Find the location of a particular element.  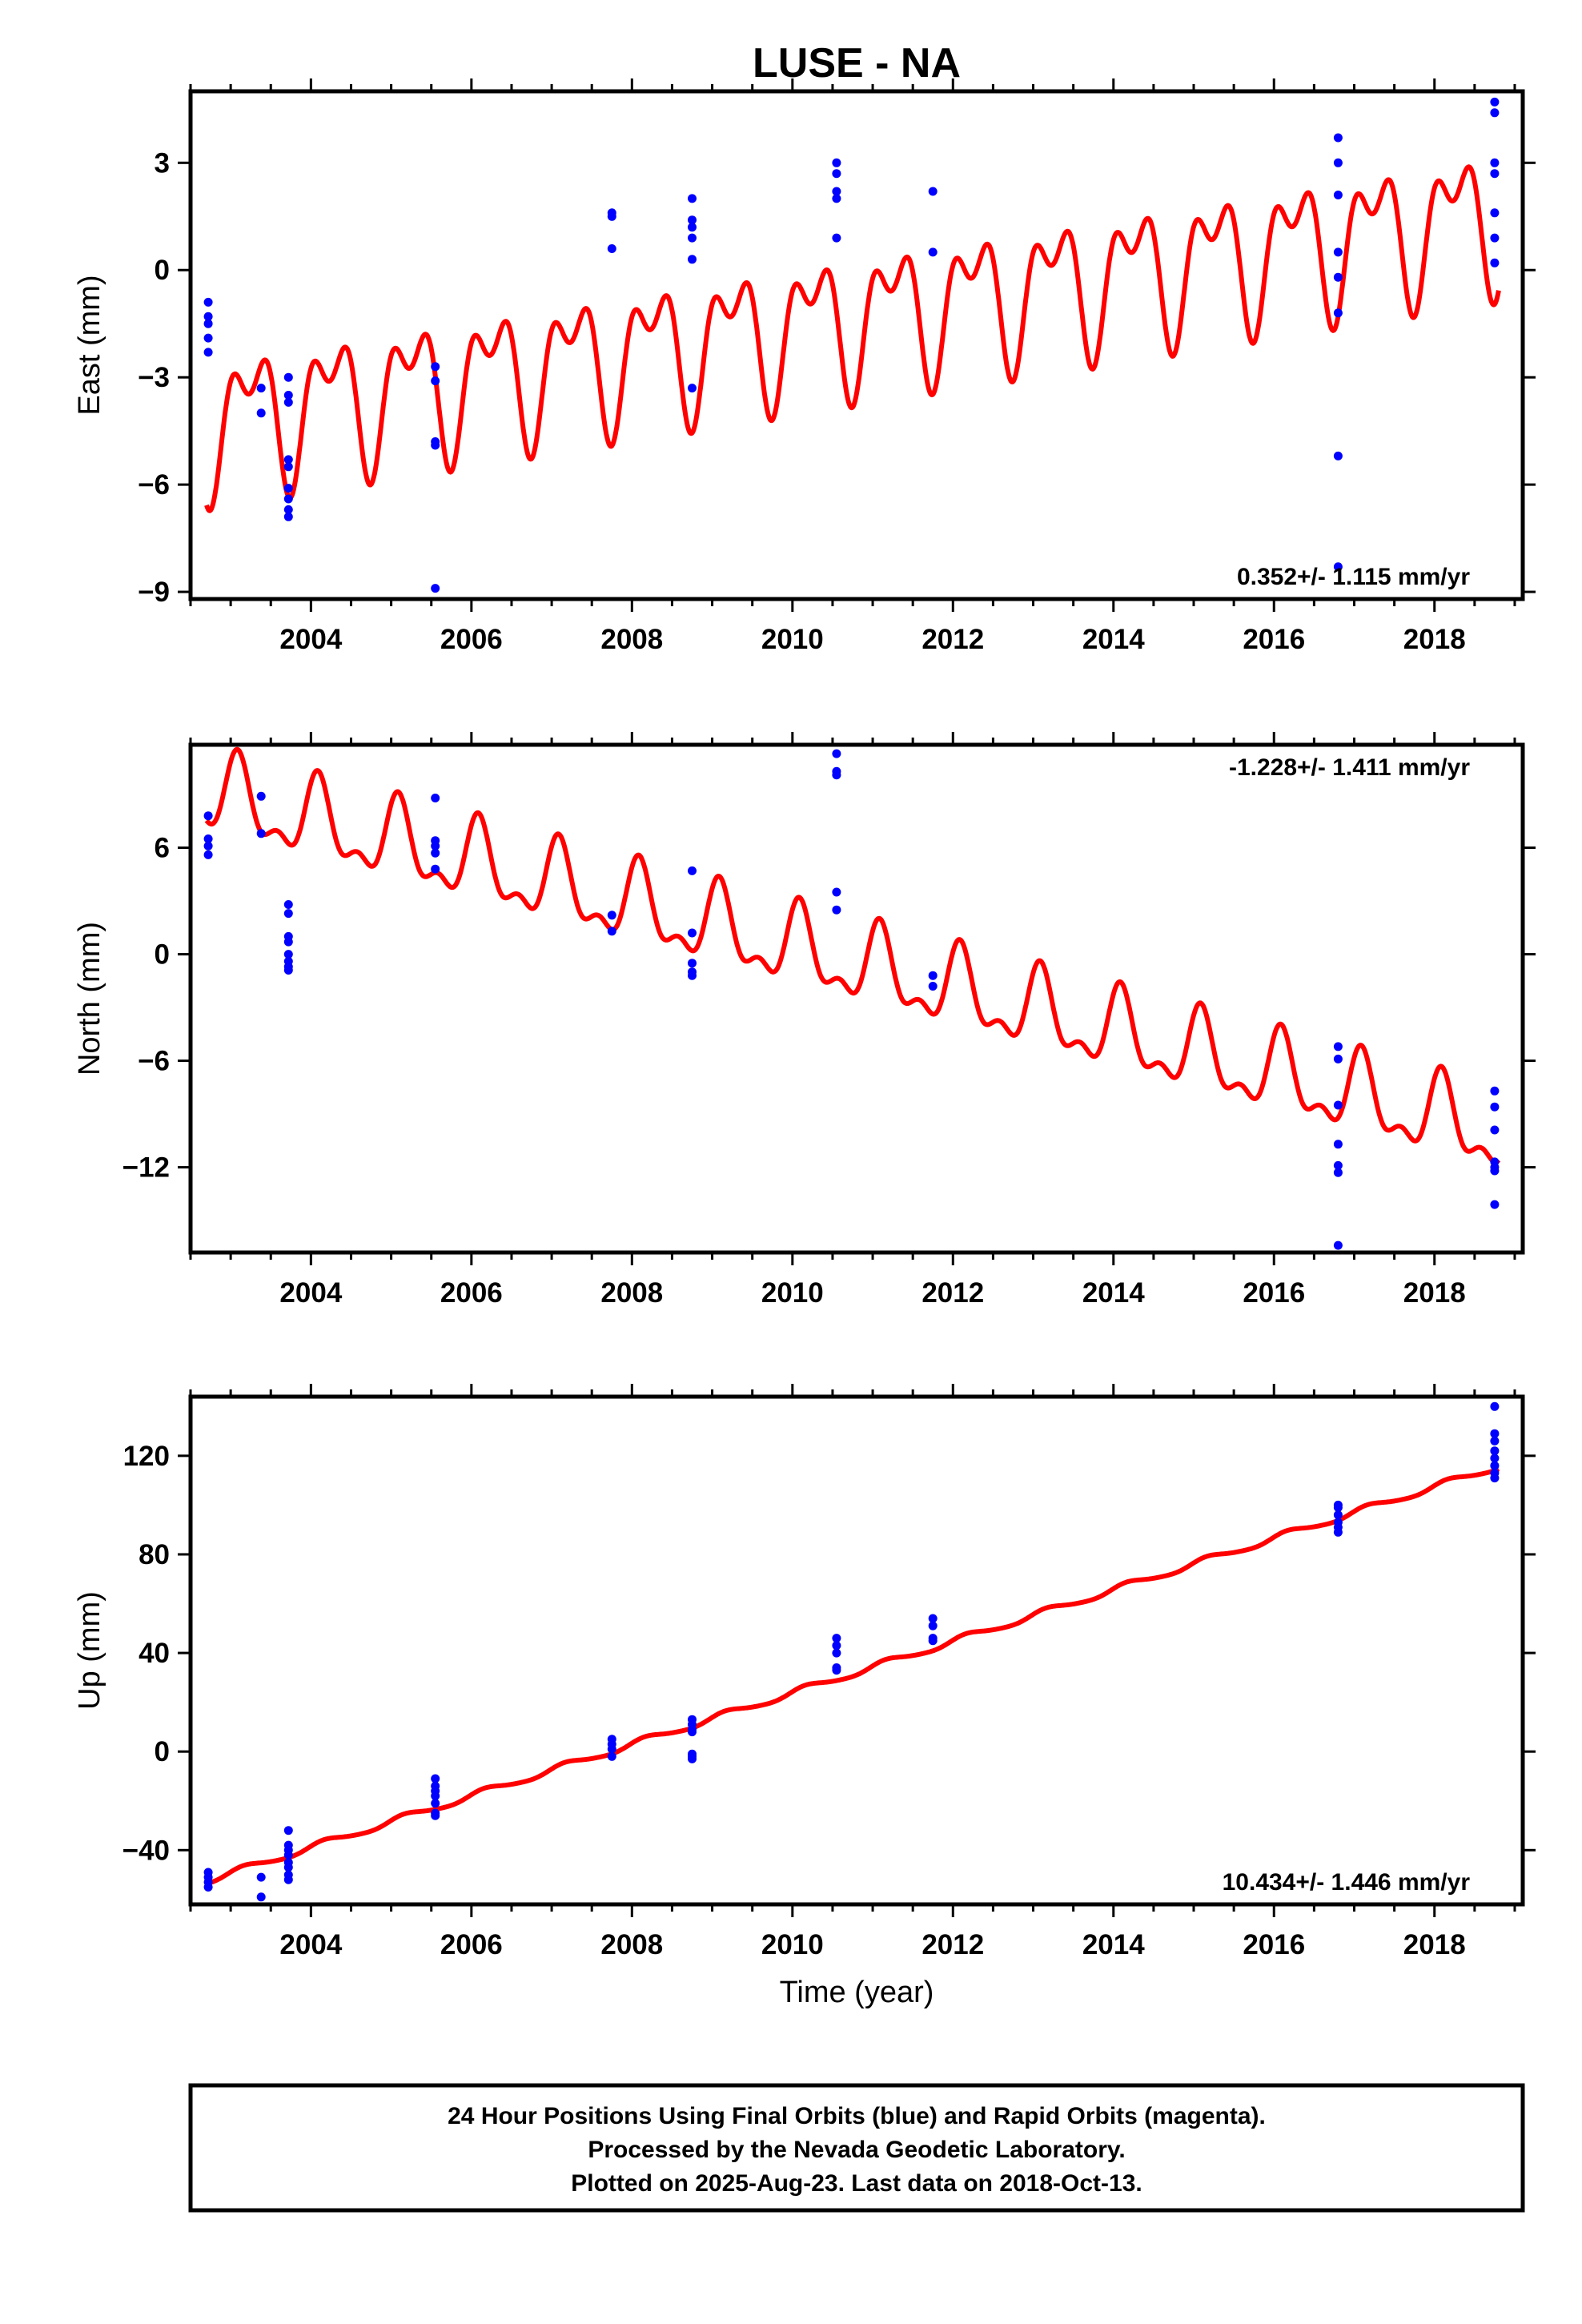

up-x-tick-label: 2008 is located at coordinates (631, 1944).